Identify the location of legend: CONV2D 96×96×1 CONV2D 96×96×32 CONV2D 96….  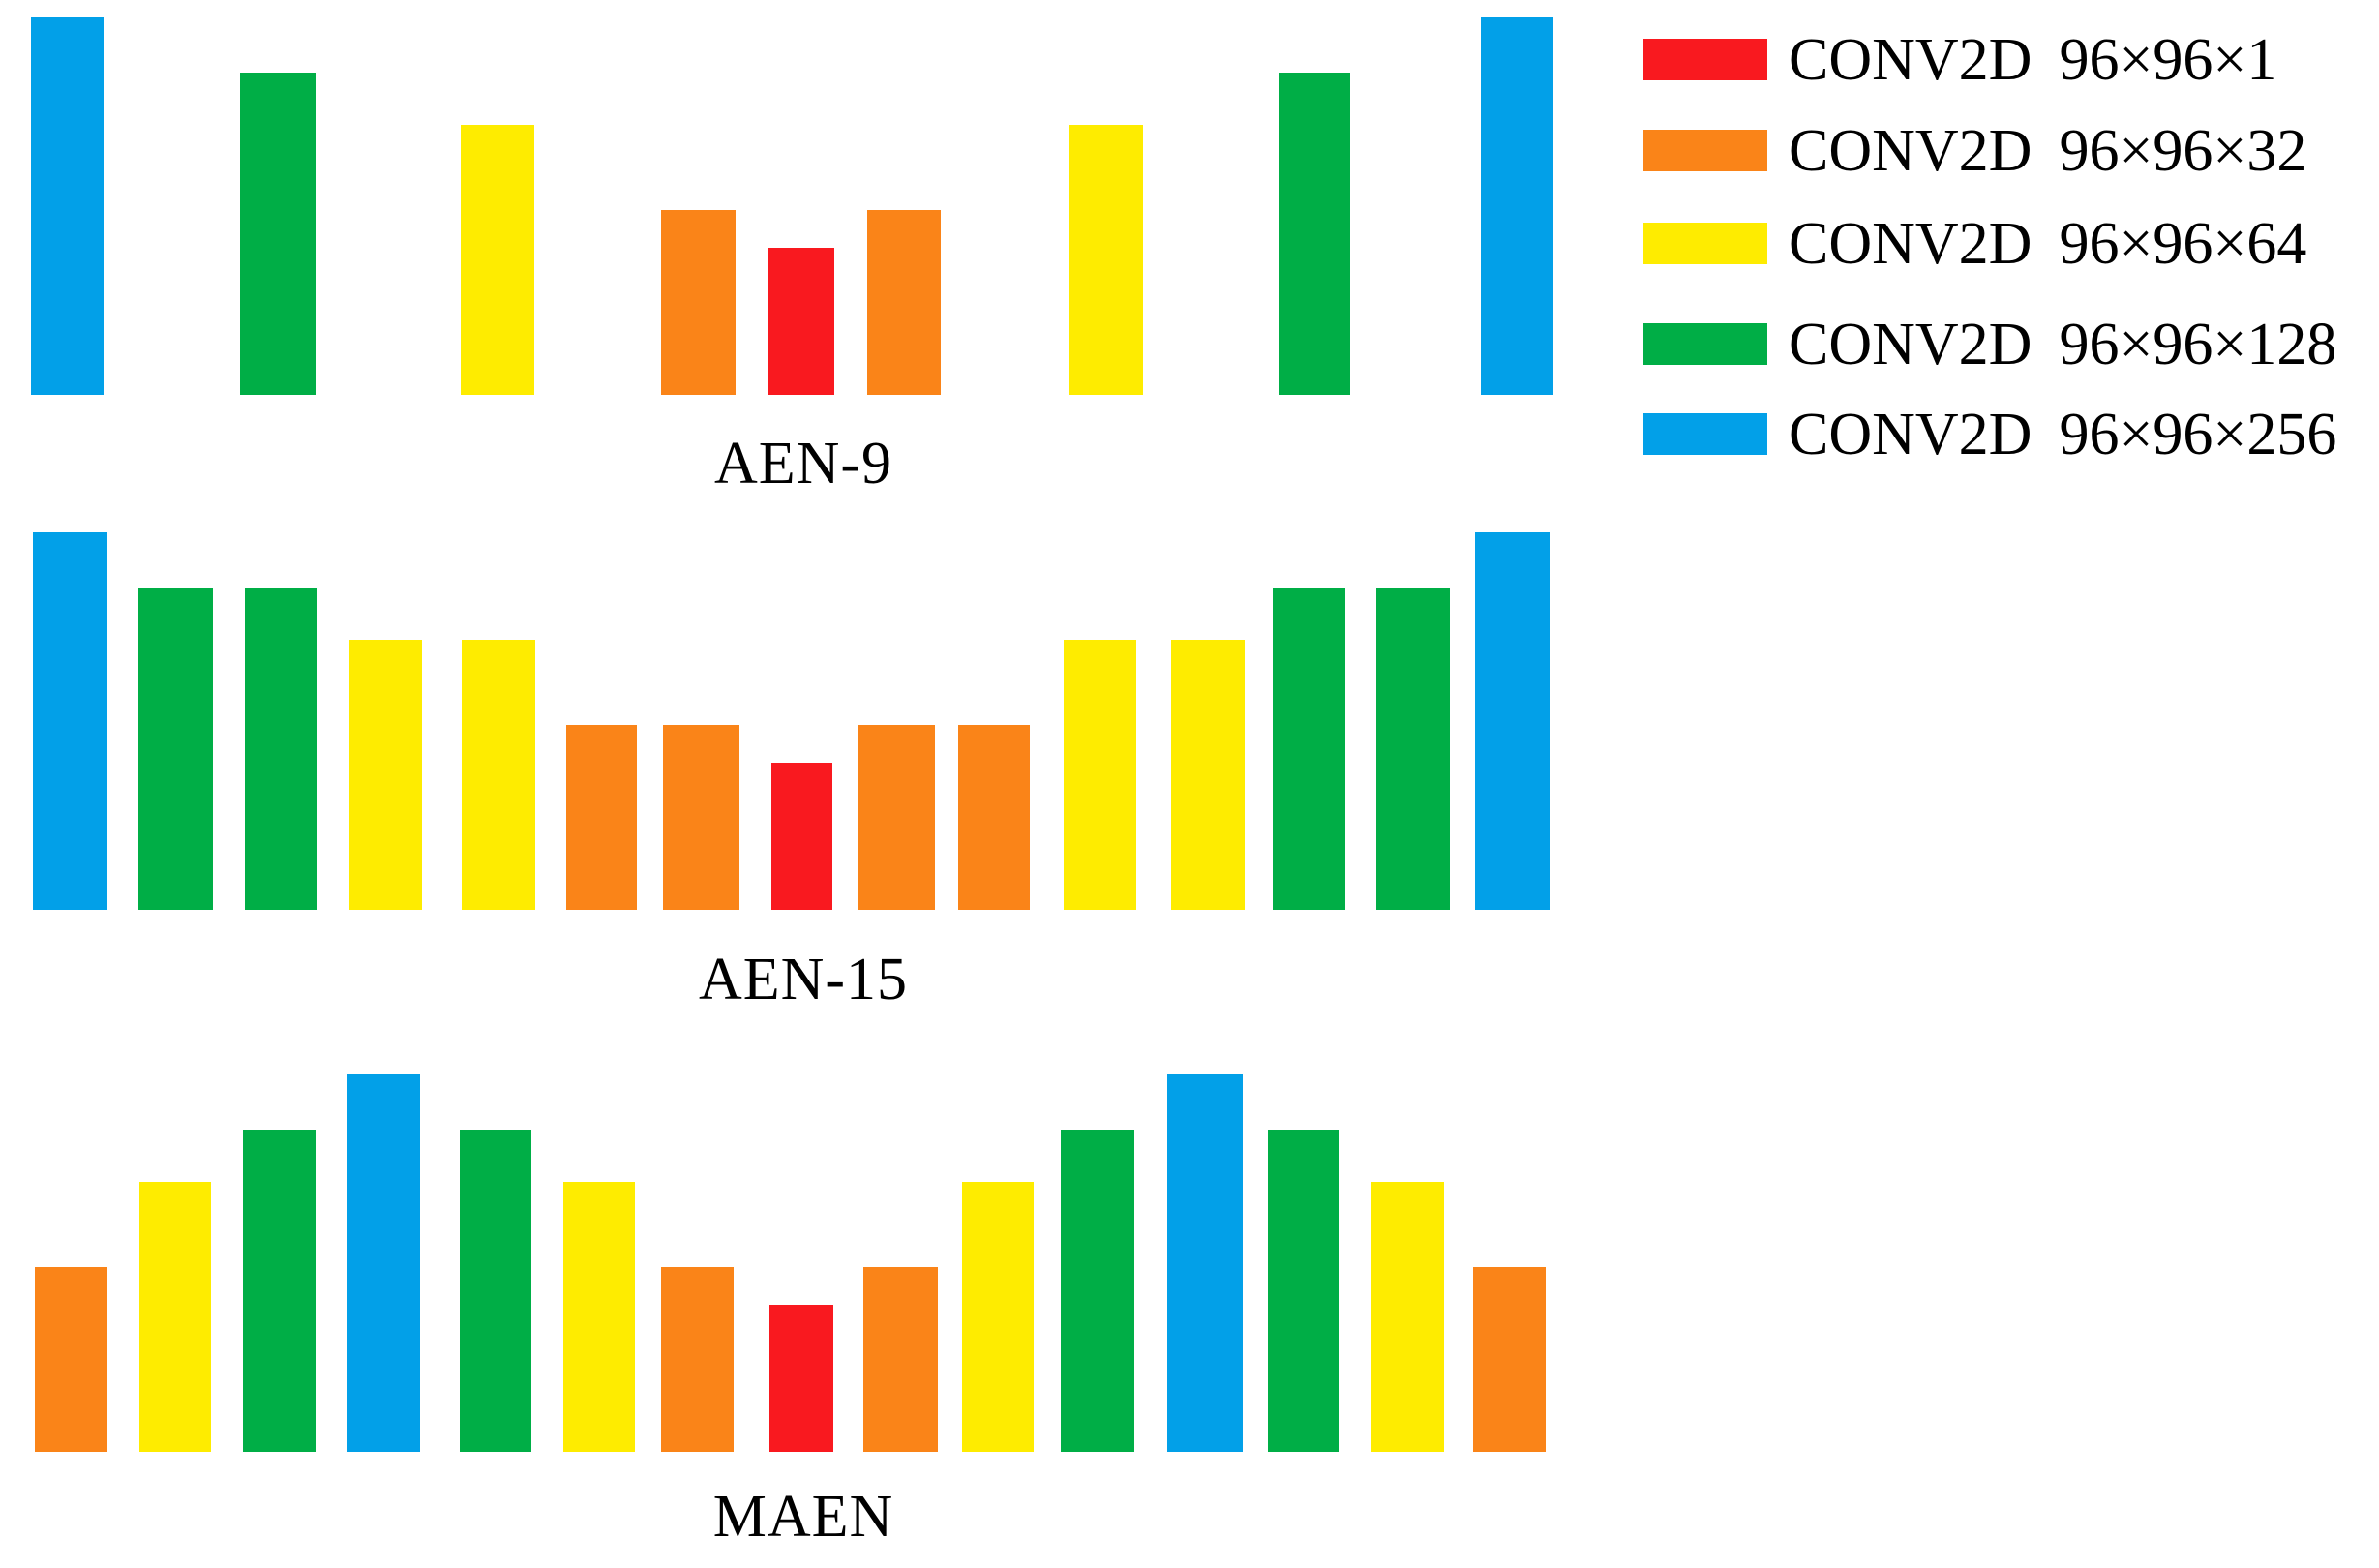
(2011, 252).